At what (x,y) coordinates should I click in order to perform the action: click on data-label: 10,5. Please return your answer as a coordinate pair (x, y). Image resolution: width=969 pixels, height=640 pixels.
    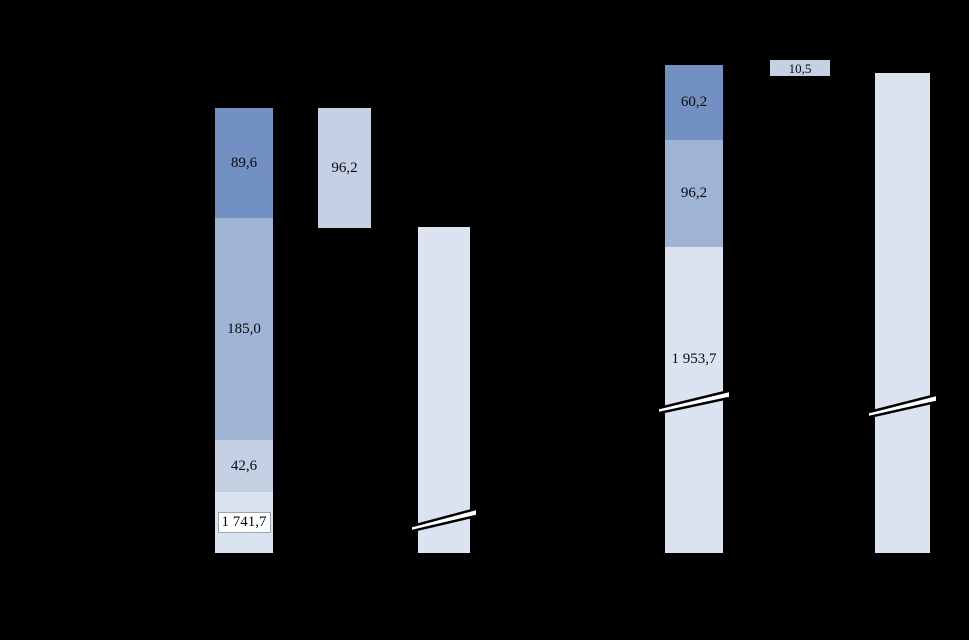
    Looking at the image, I should click on (800, 68).